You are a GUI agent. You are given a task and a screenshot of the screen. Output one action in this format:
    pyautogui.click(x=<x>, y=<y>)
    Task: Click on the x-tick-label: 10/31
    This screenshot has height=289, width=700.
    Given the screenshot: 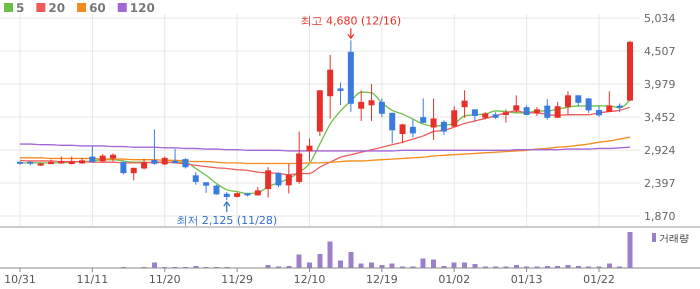 What is the action you would take?
    pyautogui.click(x=20, y=279)
    